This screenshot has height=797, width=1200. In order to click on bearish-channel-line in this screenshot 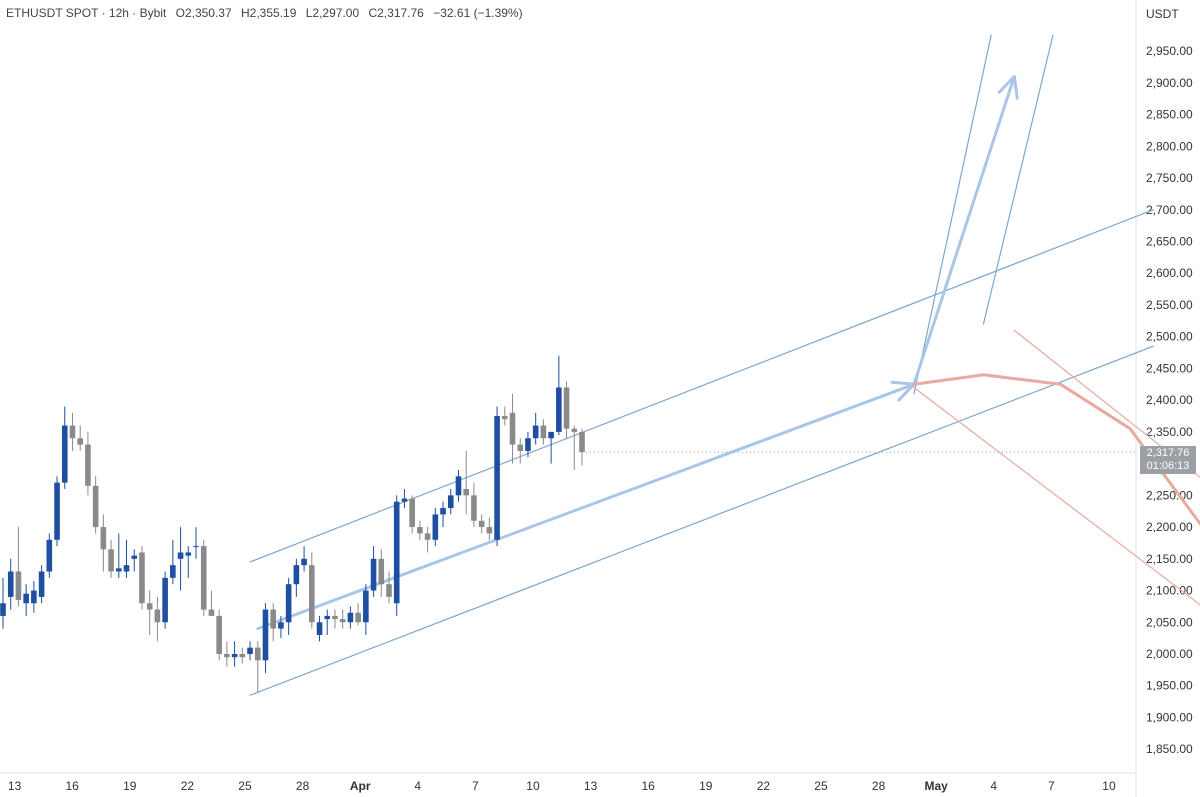, I will do `click(1056, 496)`.